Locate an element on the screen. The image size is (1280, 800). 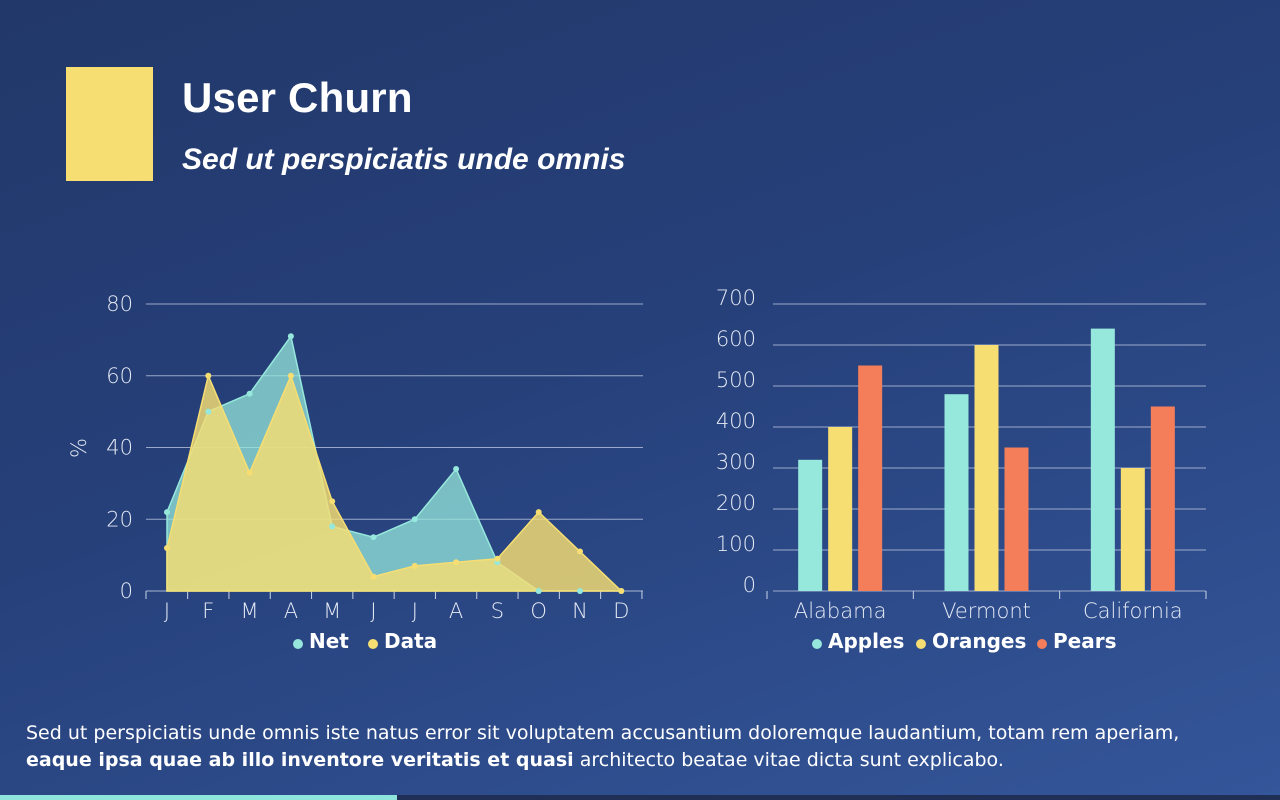
area-x-tick-label: D is located at coordinates (621, 611).